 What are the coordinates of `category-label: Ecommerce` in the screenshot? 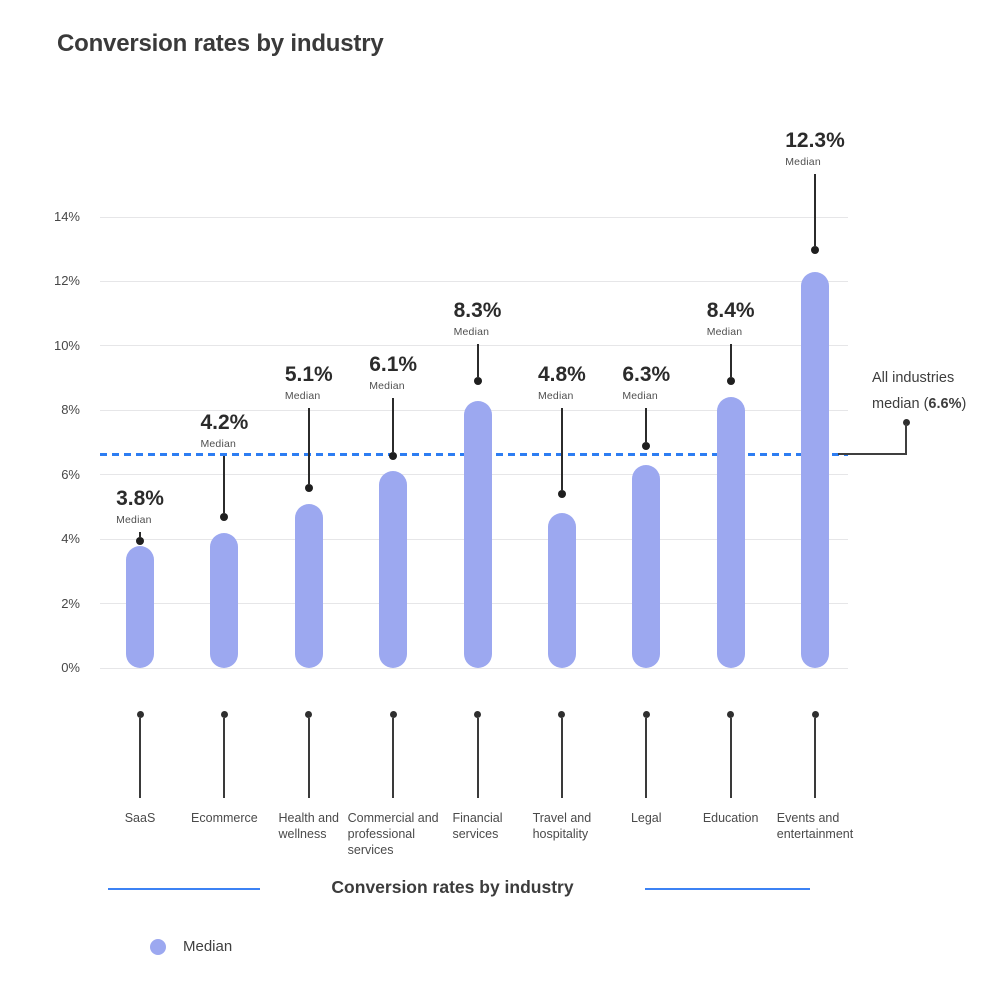 It's located at (224, 818).